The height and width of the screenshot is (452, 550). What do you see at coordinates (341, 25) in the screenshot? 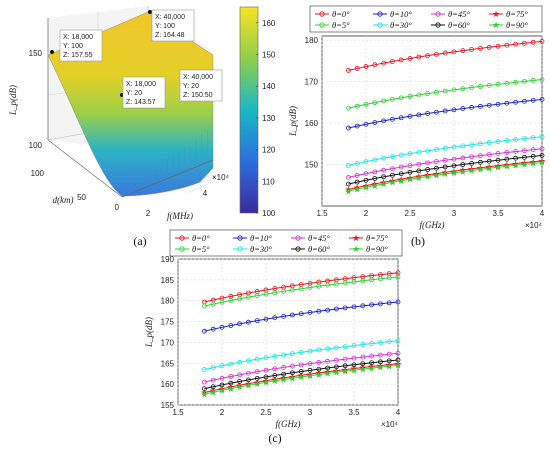
I see `legend-label: θ=5°` at bounding box center [341, 25].